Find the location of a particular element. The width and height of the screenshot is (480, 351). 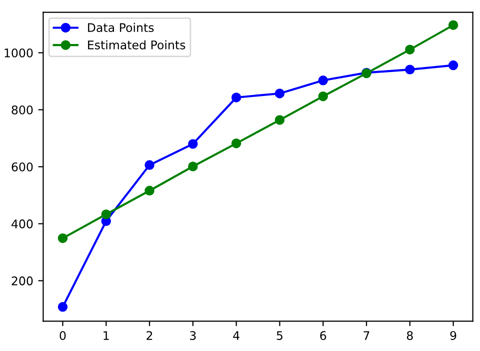

x-tick-label: 9 is located at coordinates (453, 335).